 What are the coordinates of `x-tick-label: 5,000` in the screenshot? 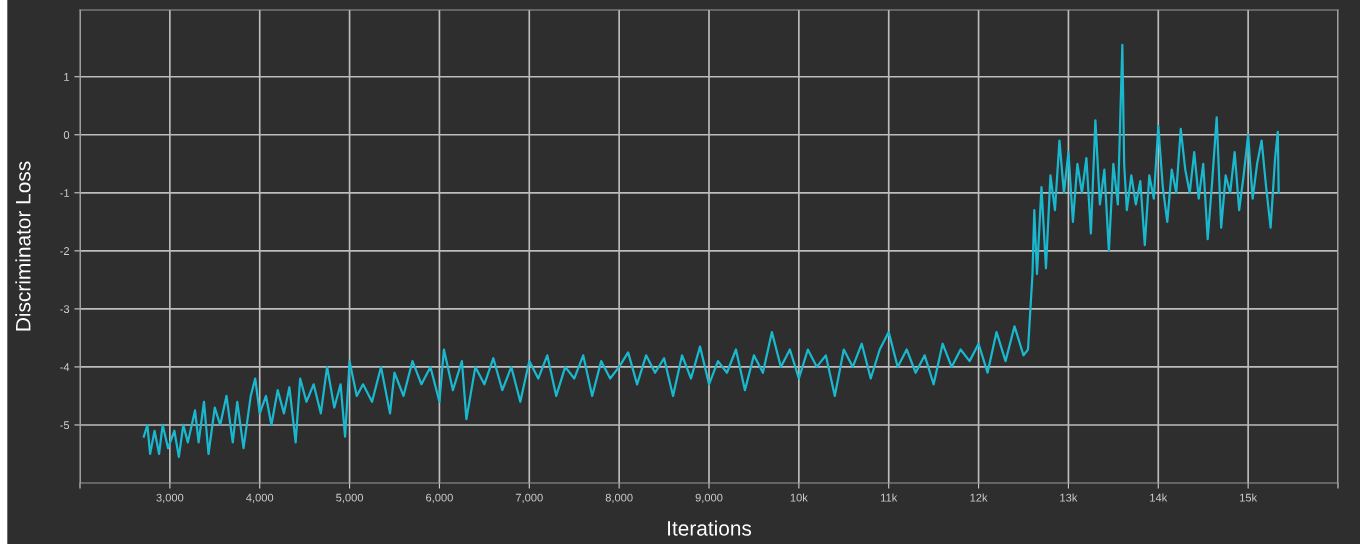 It's located at (350, 498).